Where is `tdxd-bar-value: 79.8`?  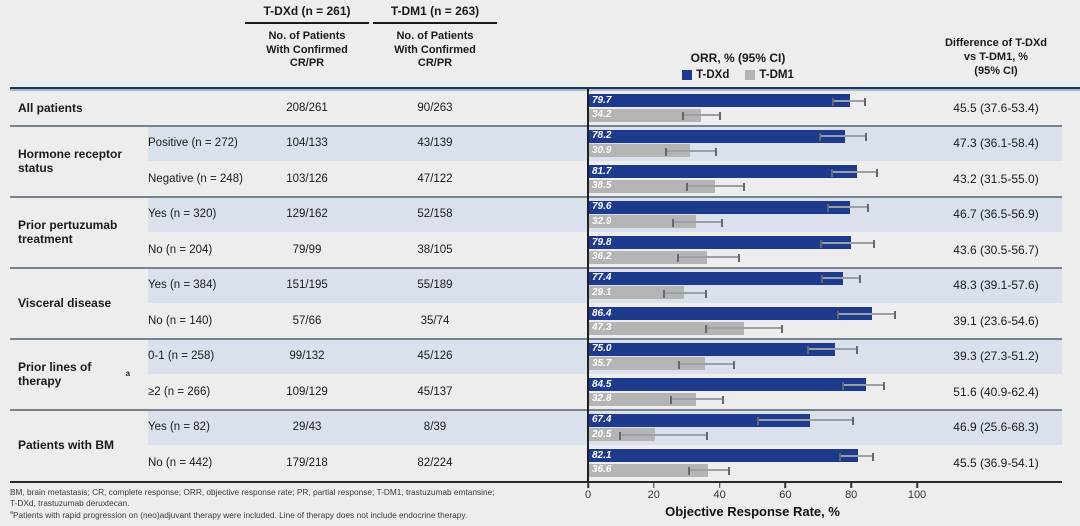
tdxd-bar-value: 79.8 is located at coordinates (602, 242).